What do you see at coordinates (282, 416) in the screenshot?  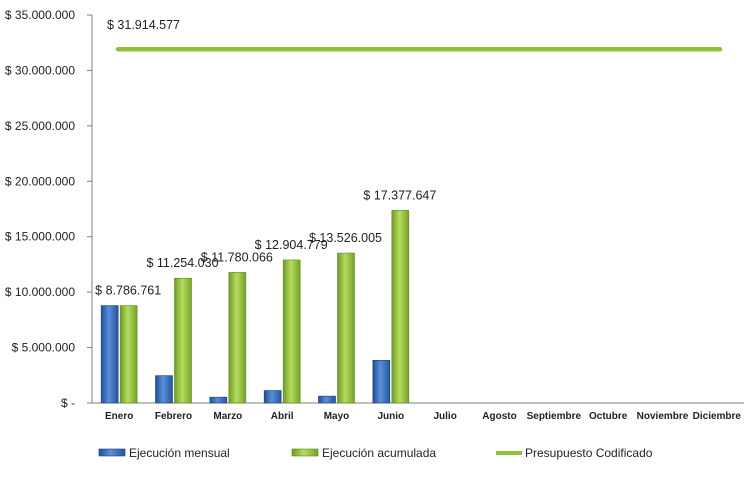 I see `x-tick-label: Abril` at bounding box center [282, 416].